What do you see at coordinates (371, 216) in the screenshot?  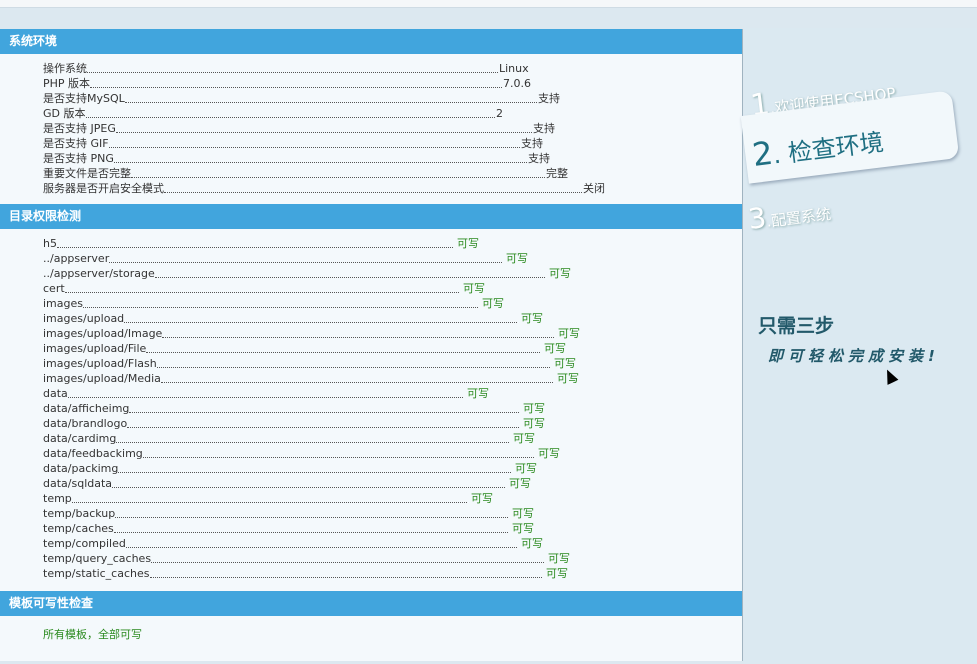 I see `section-header-dirs: 目录权限检测` at bounding box center [371, 216].